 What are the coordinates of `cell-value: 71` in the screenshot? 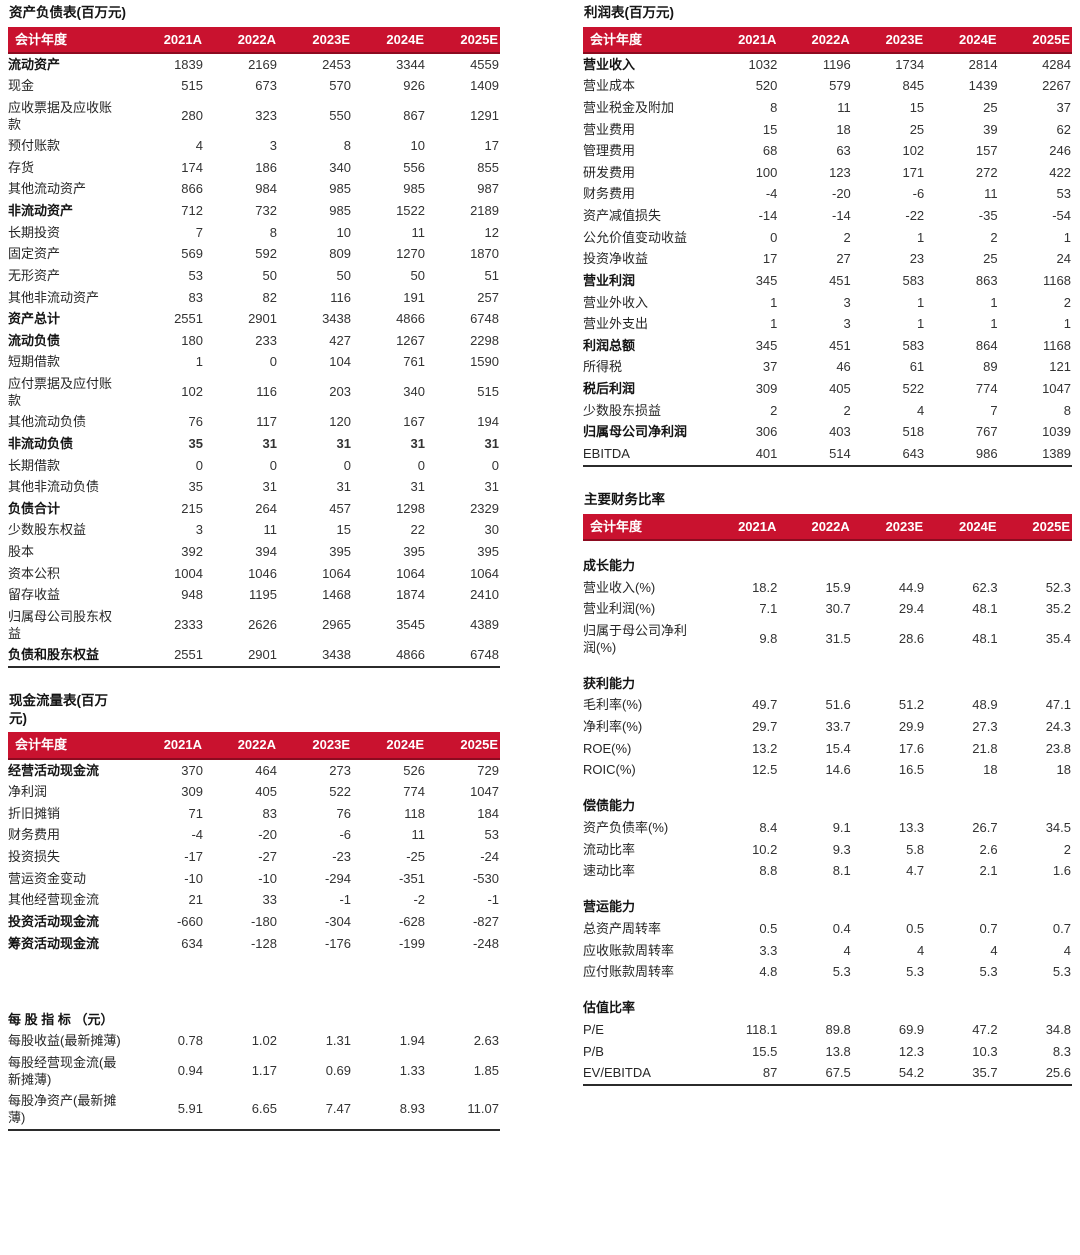 It's located at (195, 813).